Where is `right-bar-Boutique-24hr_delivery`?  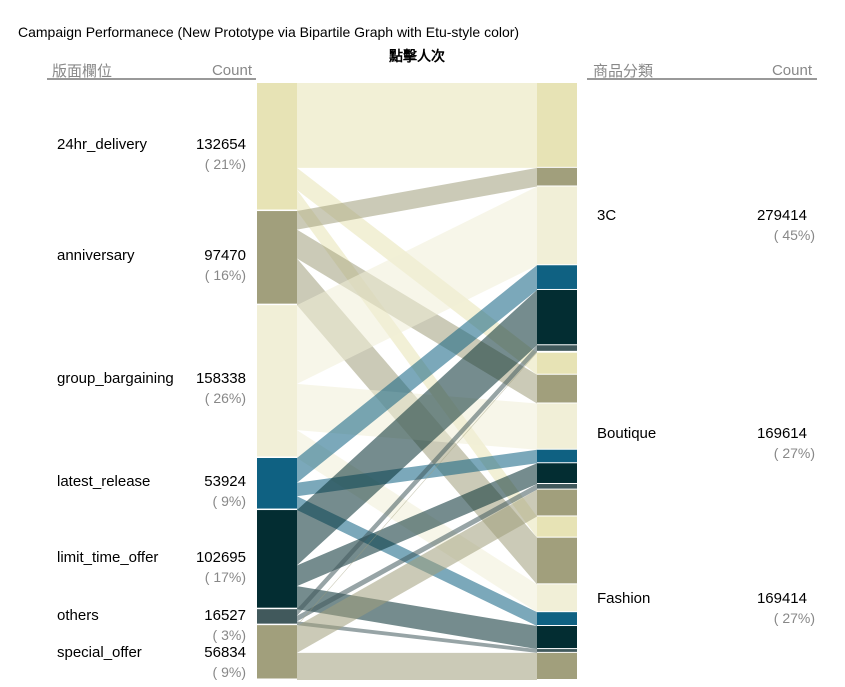 right-bar-Boutique-24hr_delivery is located at coordinates (557, 363).